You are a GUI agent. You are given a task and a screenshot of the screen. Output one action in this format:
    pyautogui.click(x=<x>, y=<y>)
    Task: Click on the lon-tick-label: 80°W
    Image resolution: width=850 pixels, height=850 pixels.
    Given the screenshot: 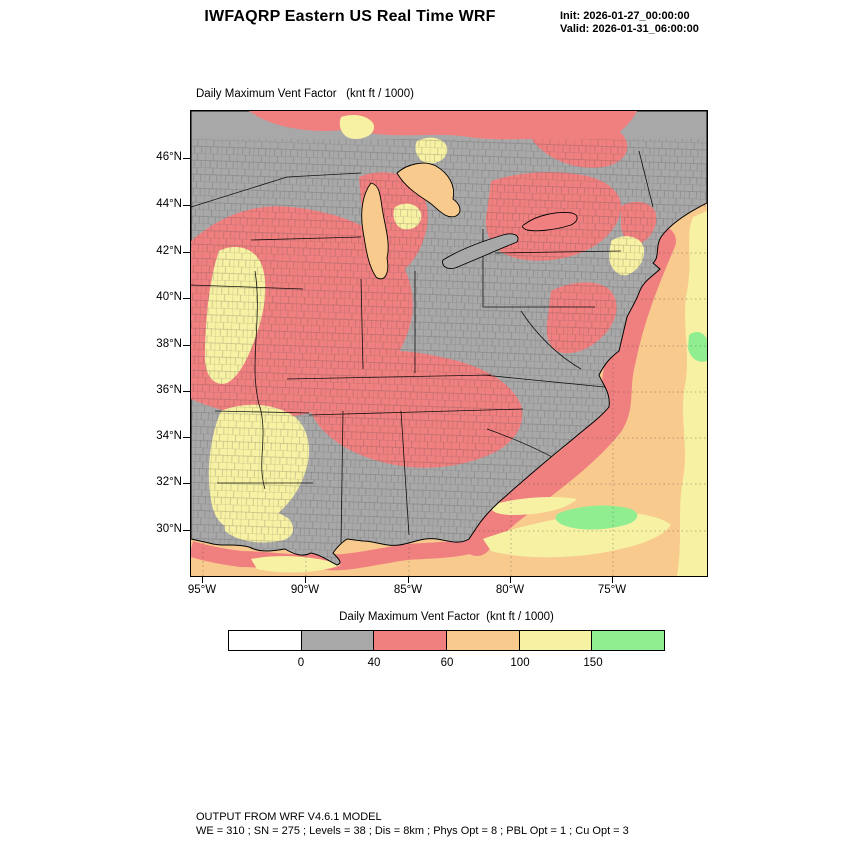 What is the action you would take?
    pyautogui.click(x=510, y=590)
    